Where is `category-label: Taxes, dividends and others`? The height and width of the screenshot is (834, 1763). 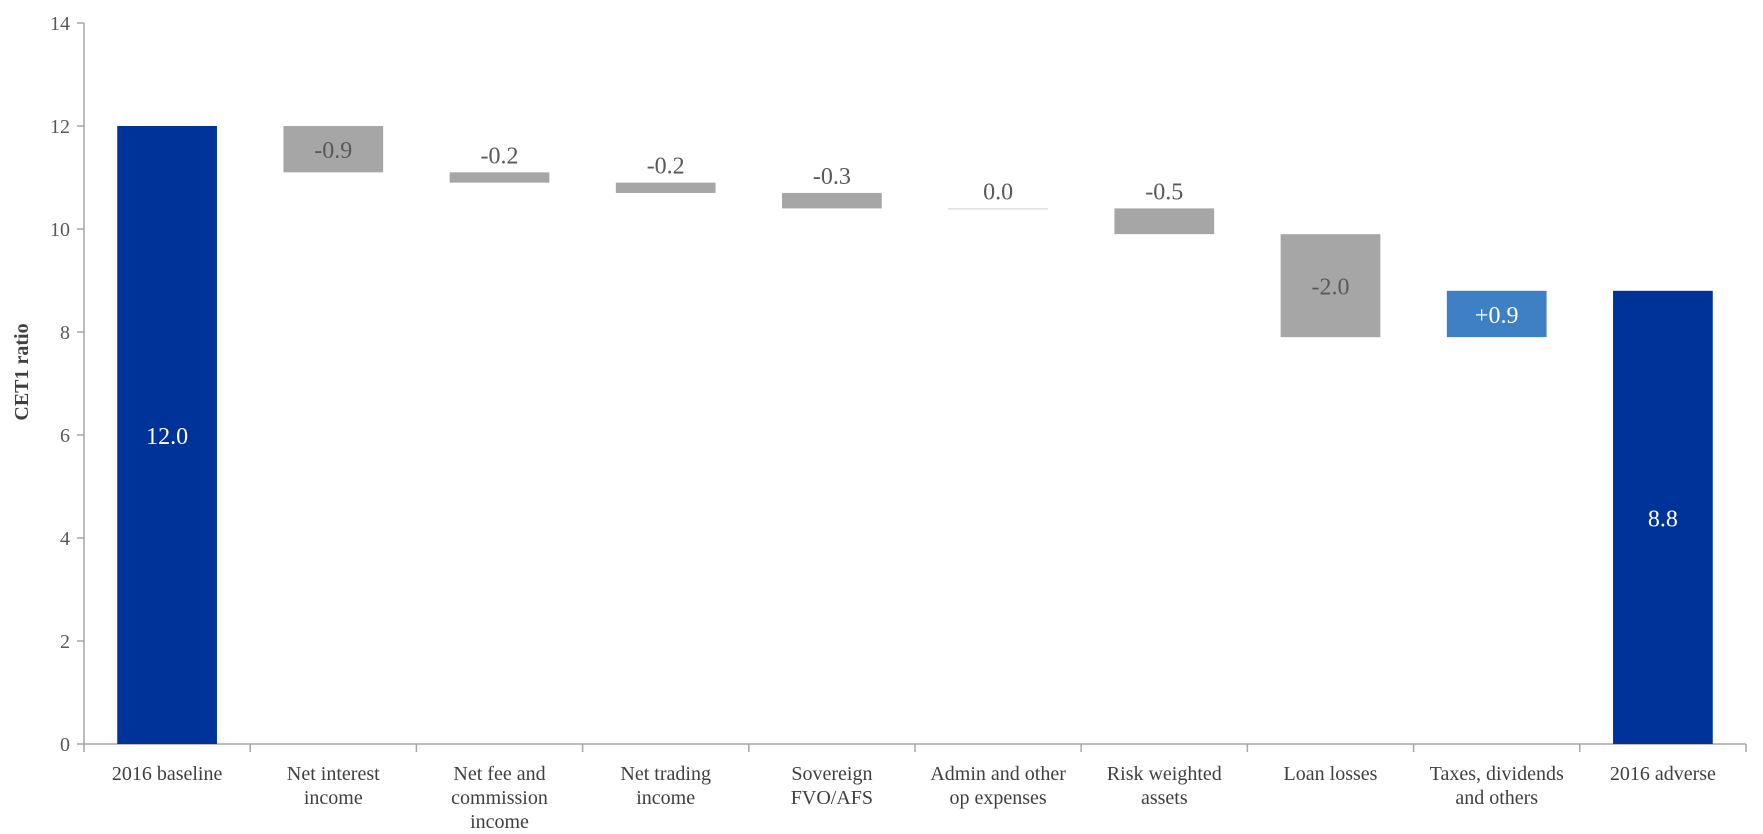 category-label: Taxes, dividends and others is located at coordinates (1497, 786).